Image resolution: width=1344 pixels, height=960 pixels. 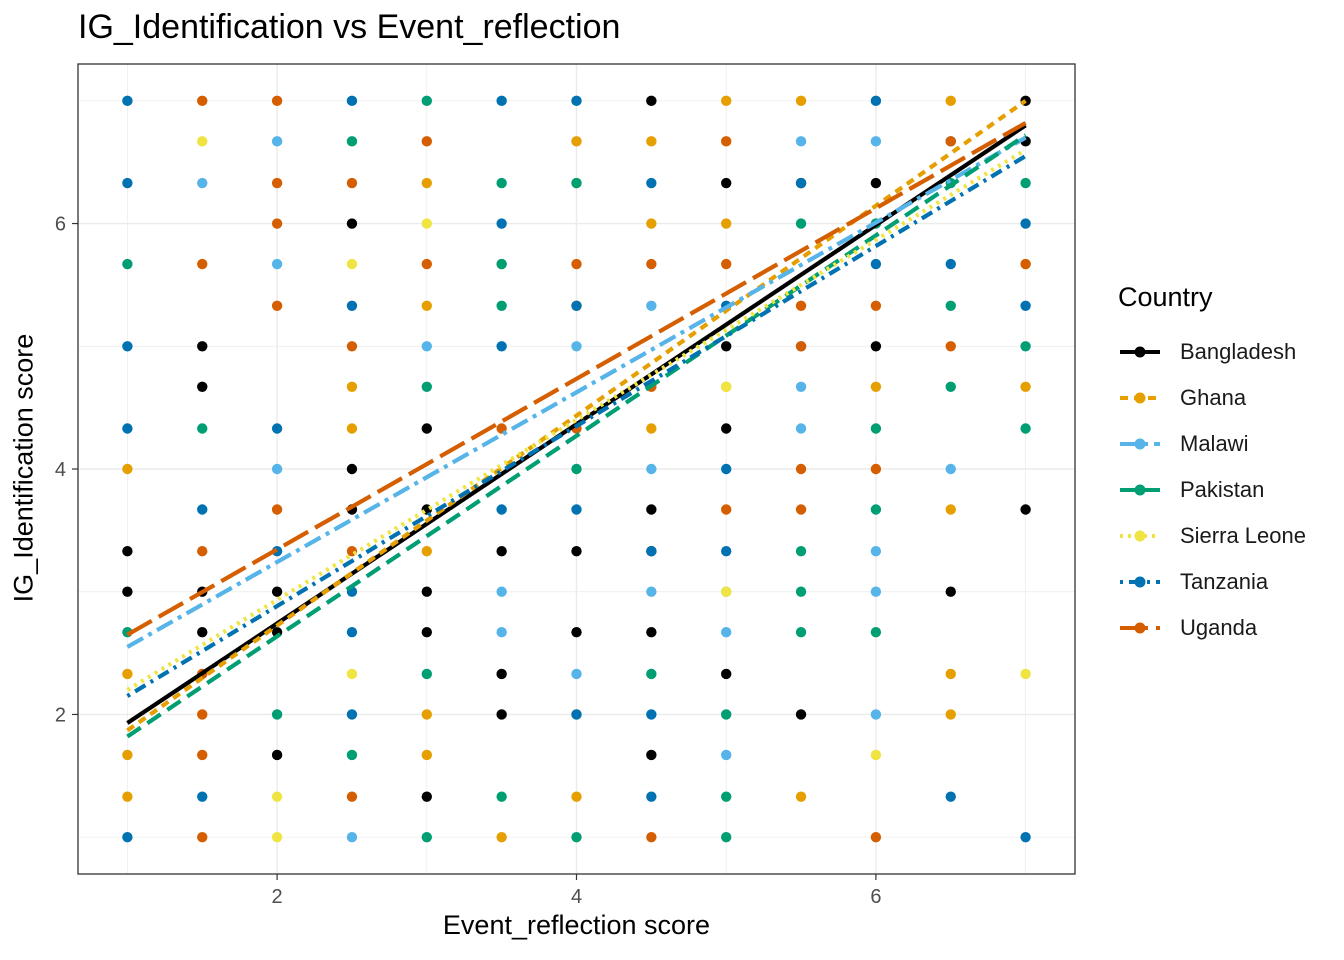 What do you see at coordinates (1219, 627) in the screenshot?
I see `legend-label: Uganda` at bounding box center [1219, 627].